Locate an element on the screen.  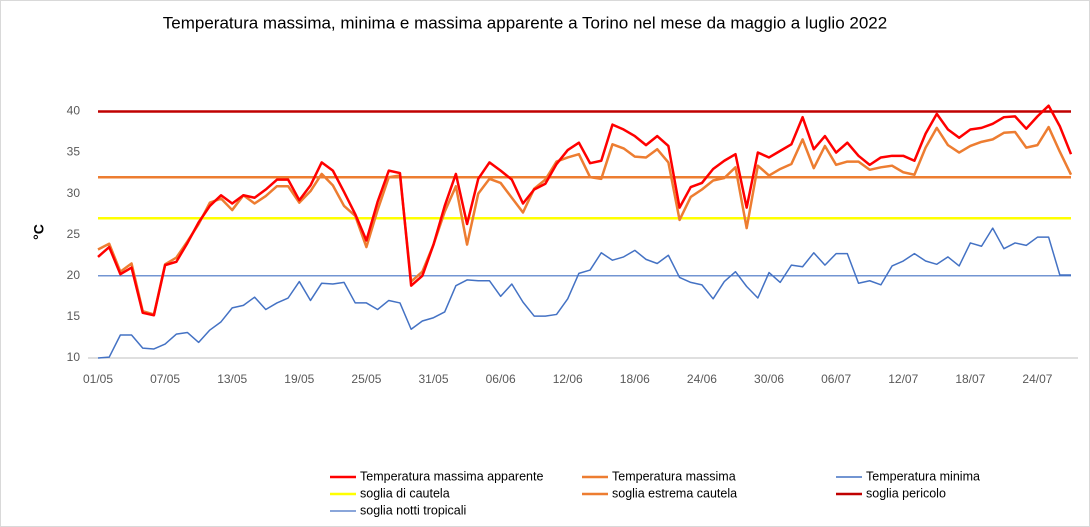
x-tick-label: 24/06 is located at coordinates (702, 379).